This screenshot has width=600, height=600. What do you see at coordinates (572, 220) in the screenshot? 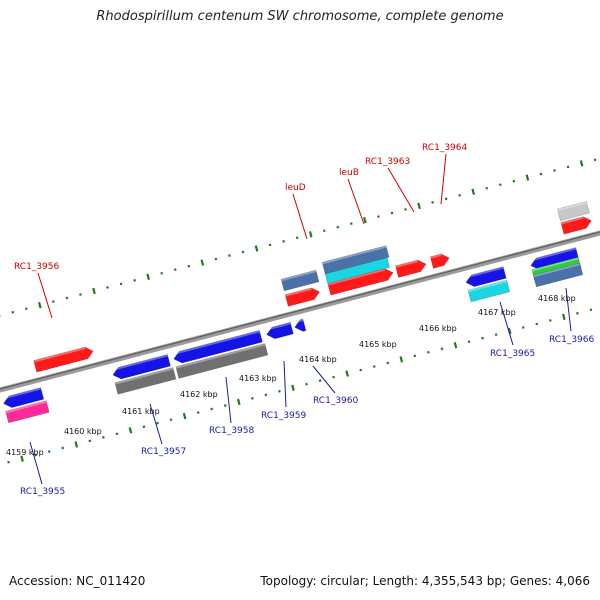
I see `gene-offscreen-red-highlight` at bounding box center [572, 220].